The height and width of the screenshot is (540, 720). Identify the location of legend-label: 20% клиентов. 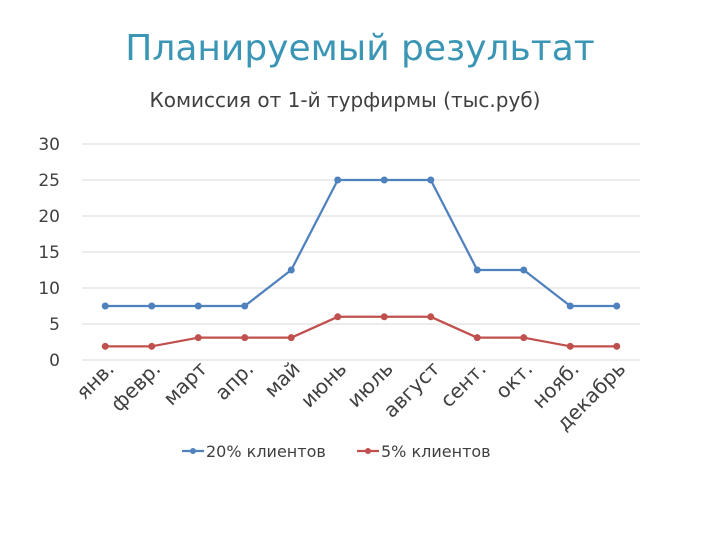
(266, 451).